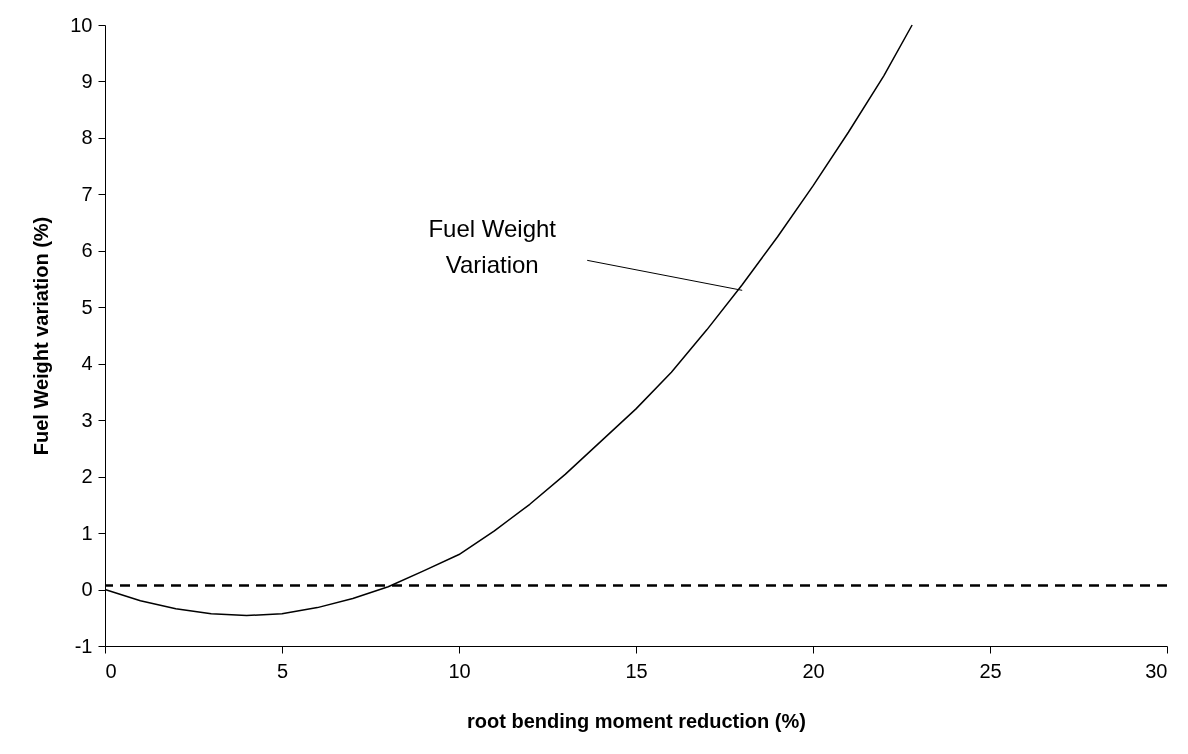 This screenshot has width=1188, height=754. Describe the element at coordinates (813, 670) in the screenshot. I see `x-tick-label: 20` at that location.